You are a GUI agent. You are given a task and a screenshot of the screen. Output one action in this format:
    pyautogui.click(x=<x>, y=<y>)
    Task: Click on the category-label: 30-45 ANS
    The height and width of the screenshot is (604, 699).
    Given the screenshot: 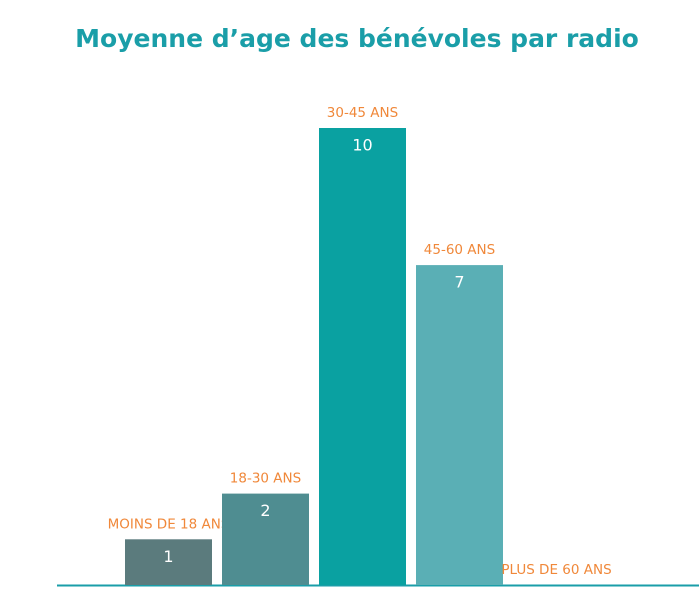 What is the action you would take?
    pyautogui.click(x=362, y=113)
    